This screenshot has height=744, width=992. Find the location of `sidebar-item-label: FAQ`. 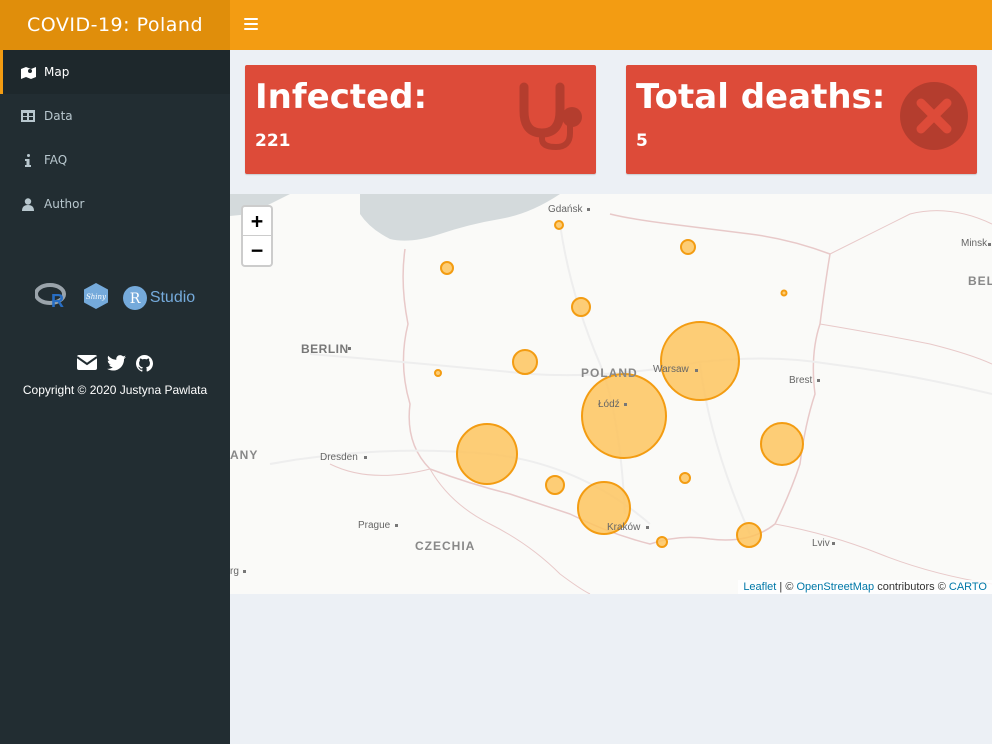

sidebar-item-label: FAQ is located at coordinates (56, 160).